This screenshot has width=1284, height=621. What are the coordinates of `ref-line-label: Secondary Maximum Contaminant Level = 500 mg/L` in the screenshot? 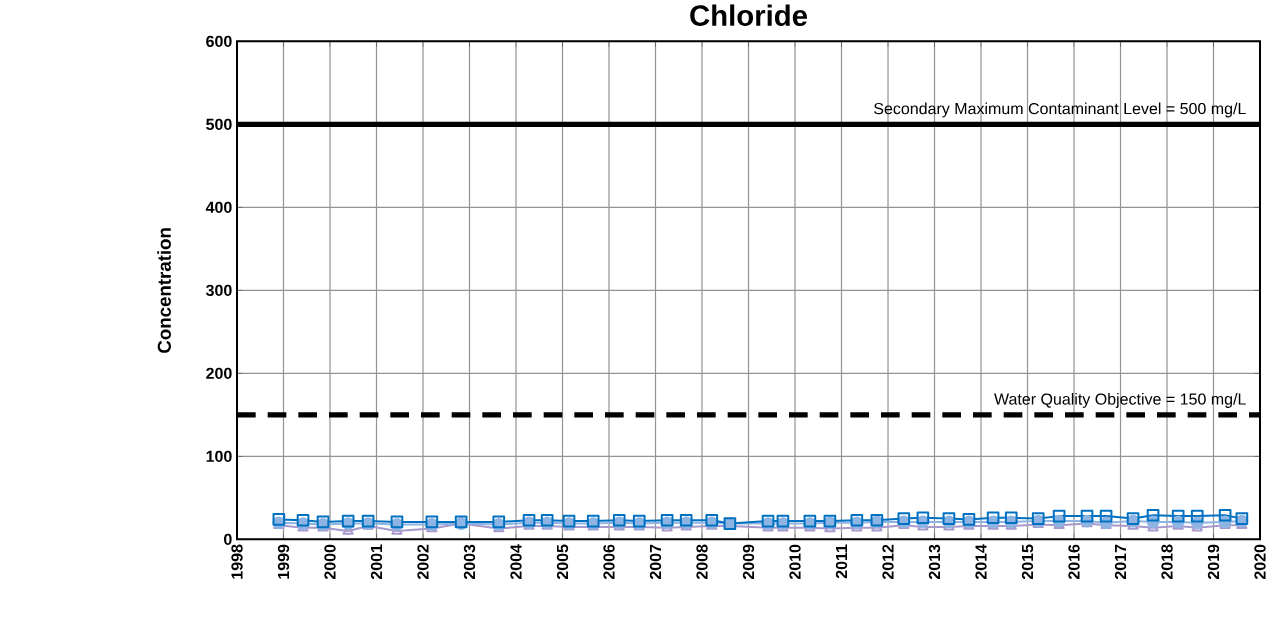 It's located at (1060, 110).